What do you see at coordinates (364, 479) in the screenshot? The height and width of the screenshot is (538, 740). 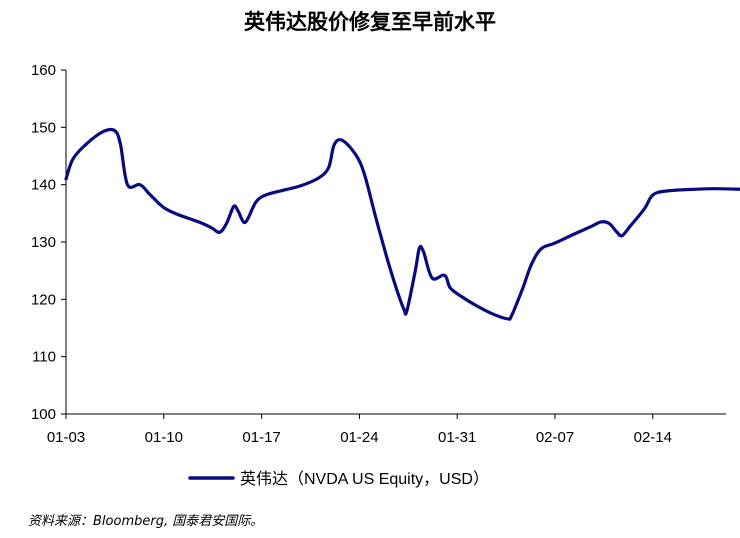 I see `legend-label: 英伟达（NVDA US Equity，USD）` at bounding box center [364, 479].